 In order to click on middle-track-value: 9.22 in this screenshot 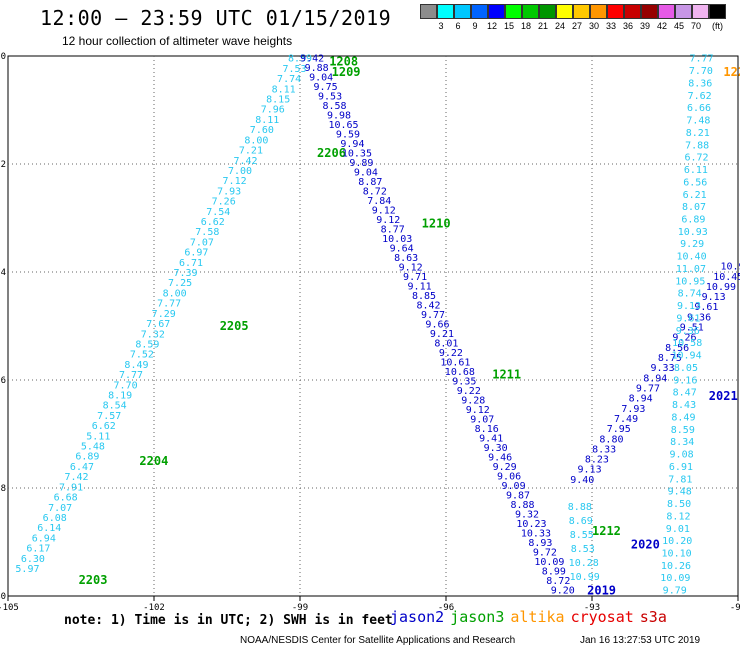, I will do `click(451, 353)`.